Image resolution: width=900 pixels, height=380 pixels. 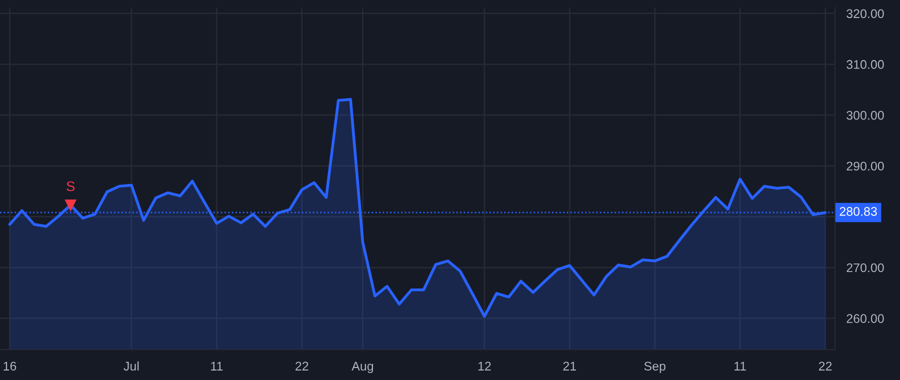 I want to click on x-tick-label: 12, so click(x=484, y=366).